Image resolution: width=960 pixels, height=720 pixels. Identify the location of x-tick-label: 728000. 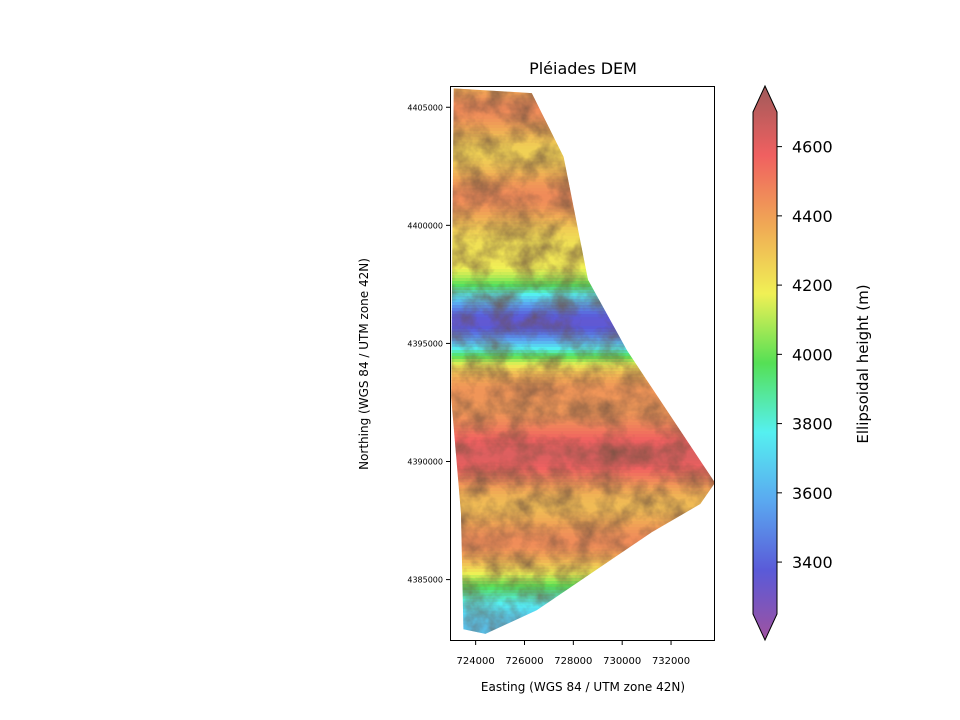
(573, 661).